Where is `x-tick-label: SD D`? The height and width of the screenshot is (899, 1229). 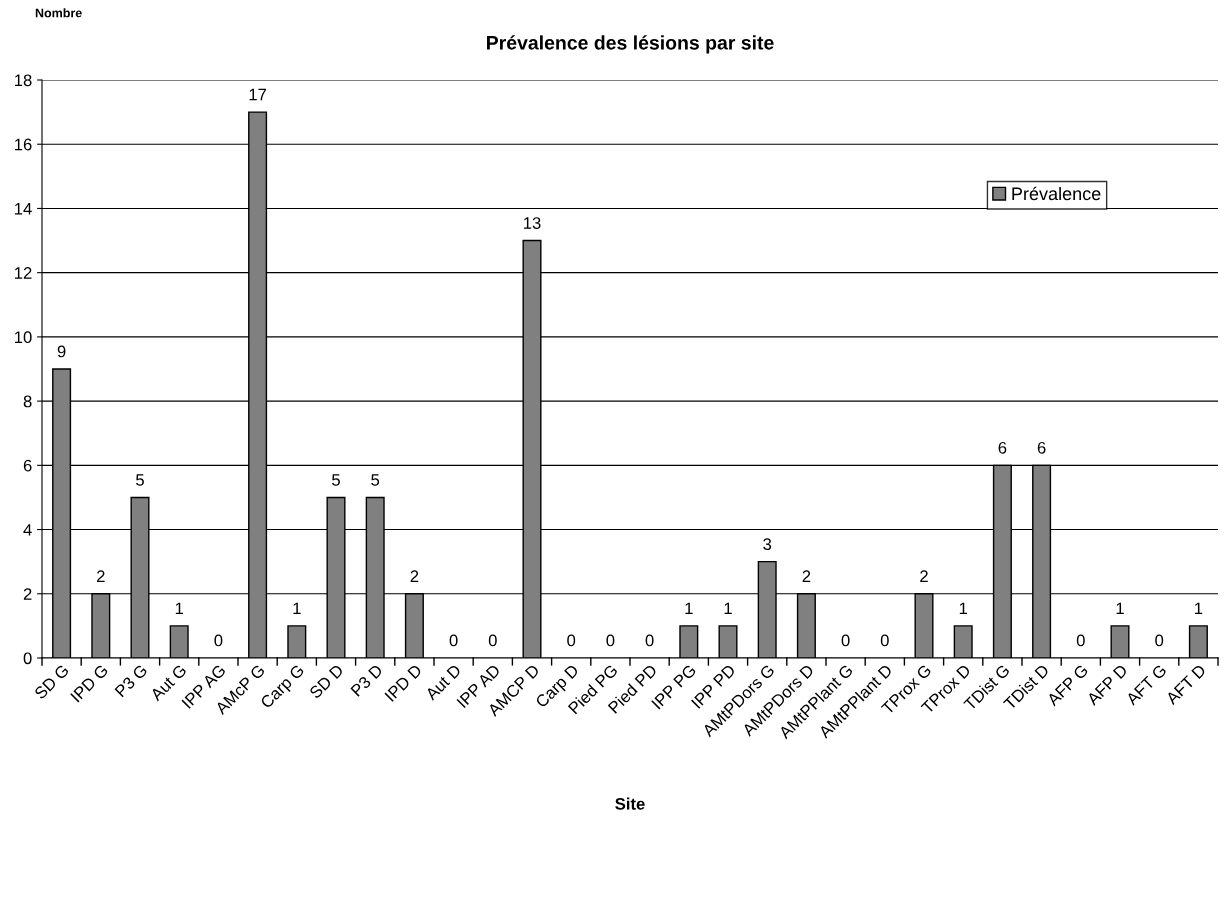
x-tick-label: SD D is located at coordinates (326, 681).